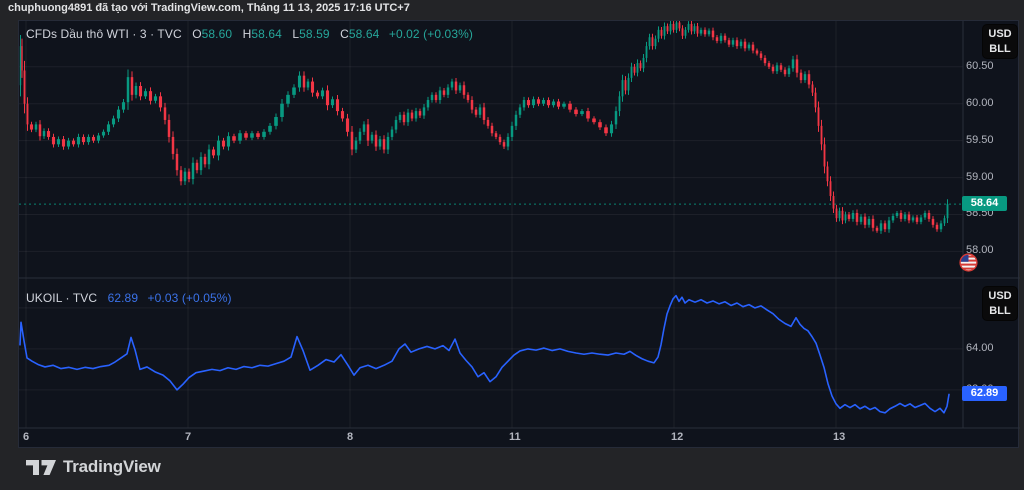 The height and width of the screenshot is (490, 1024). Describe the element at coordinates (41, 467) in the screenshot. I see `tradingview-logo-icon` at that location.